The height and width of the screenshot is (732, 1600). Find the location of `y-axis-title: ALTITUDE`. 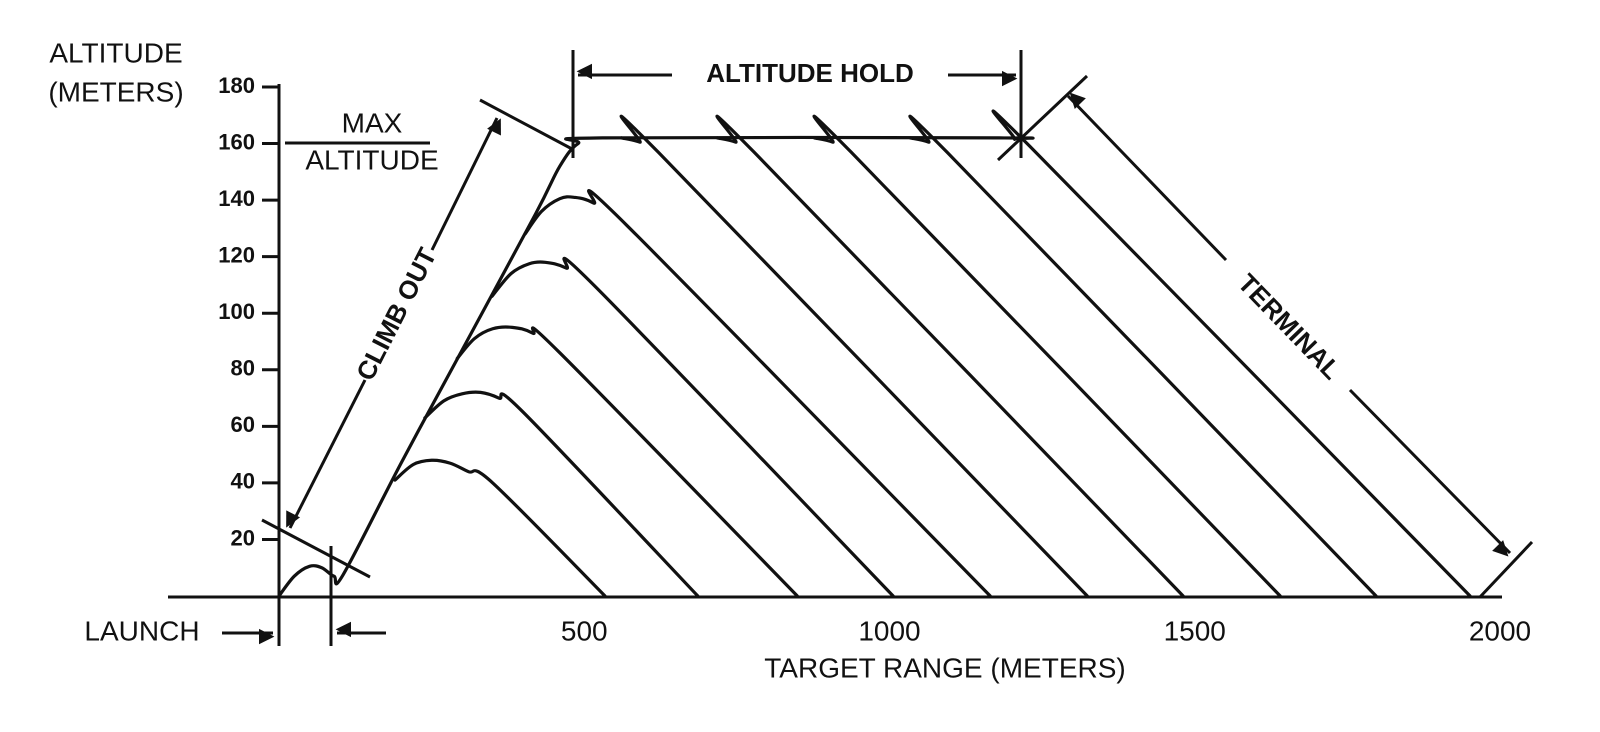

y-axis-title: ALTITUDE is located at coordinates (115, 52).